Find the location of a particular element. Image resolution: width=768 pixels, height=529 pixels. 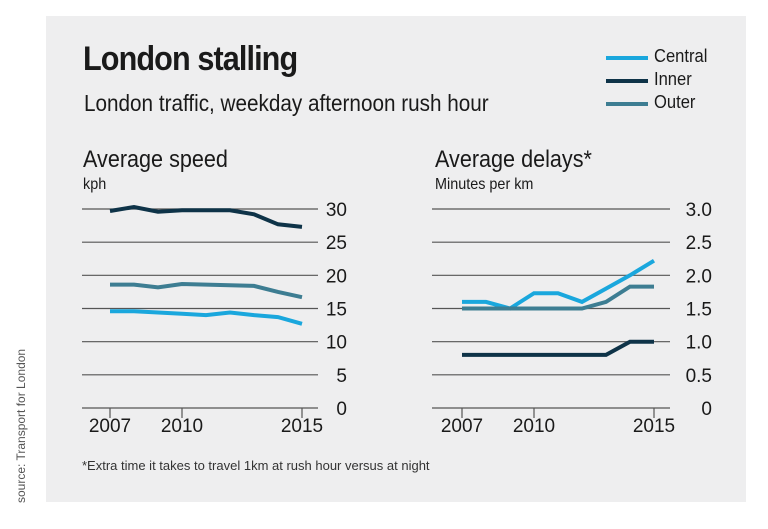

legend: Central Inner Outer is located at coordinates (671, 80).